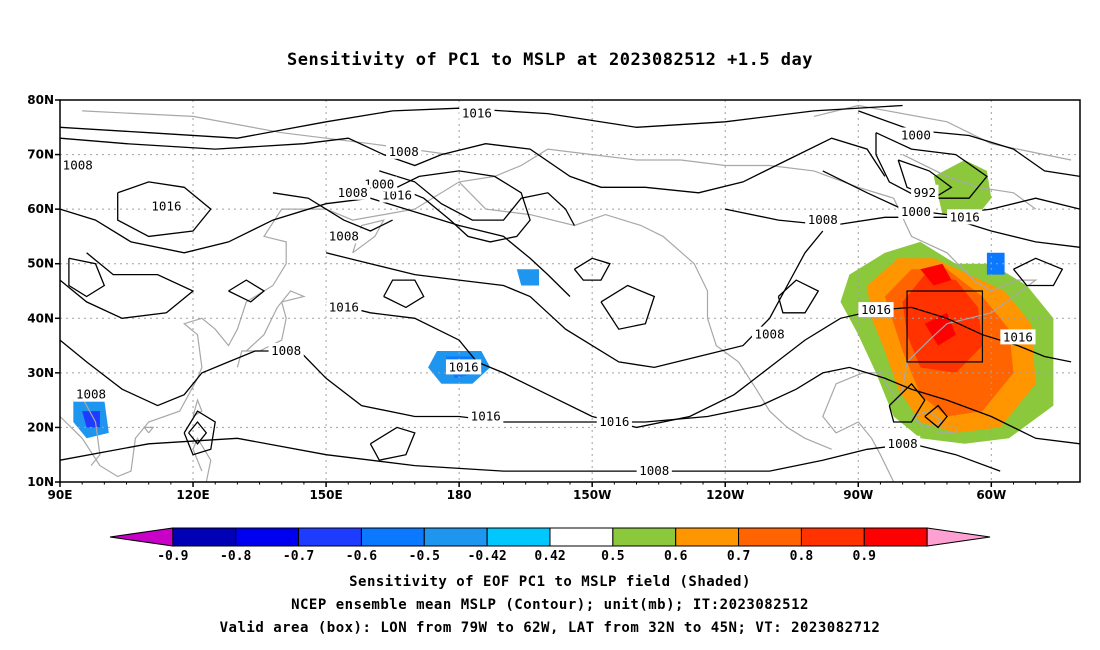  I want to click on lon-label: 150E, so click(325, 495).